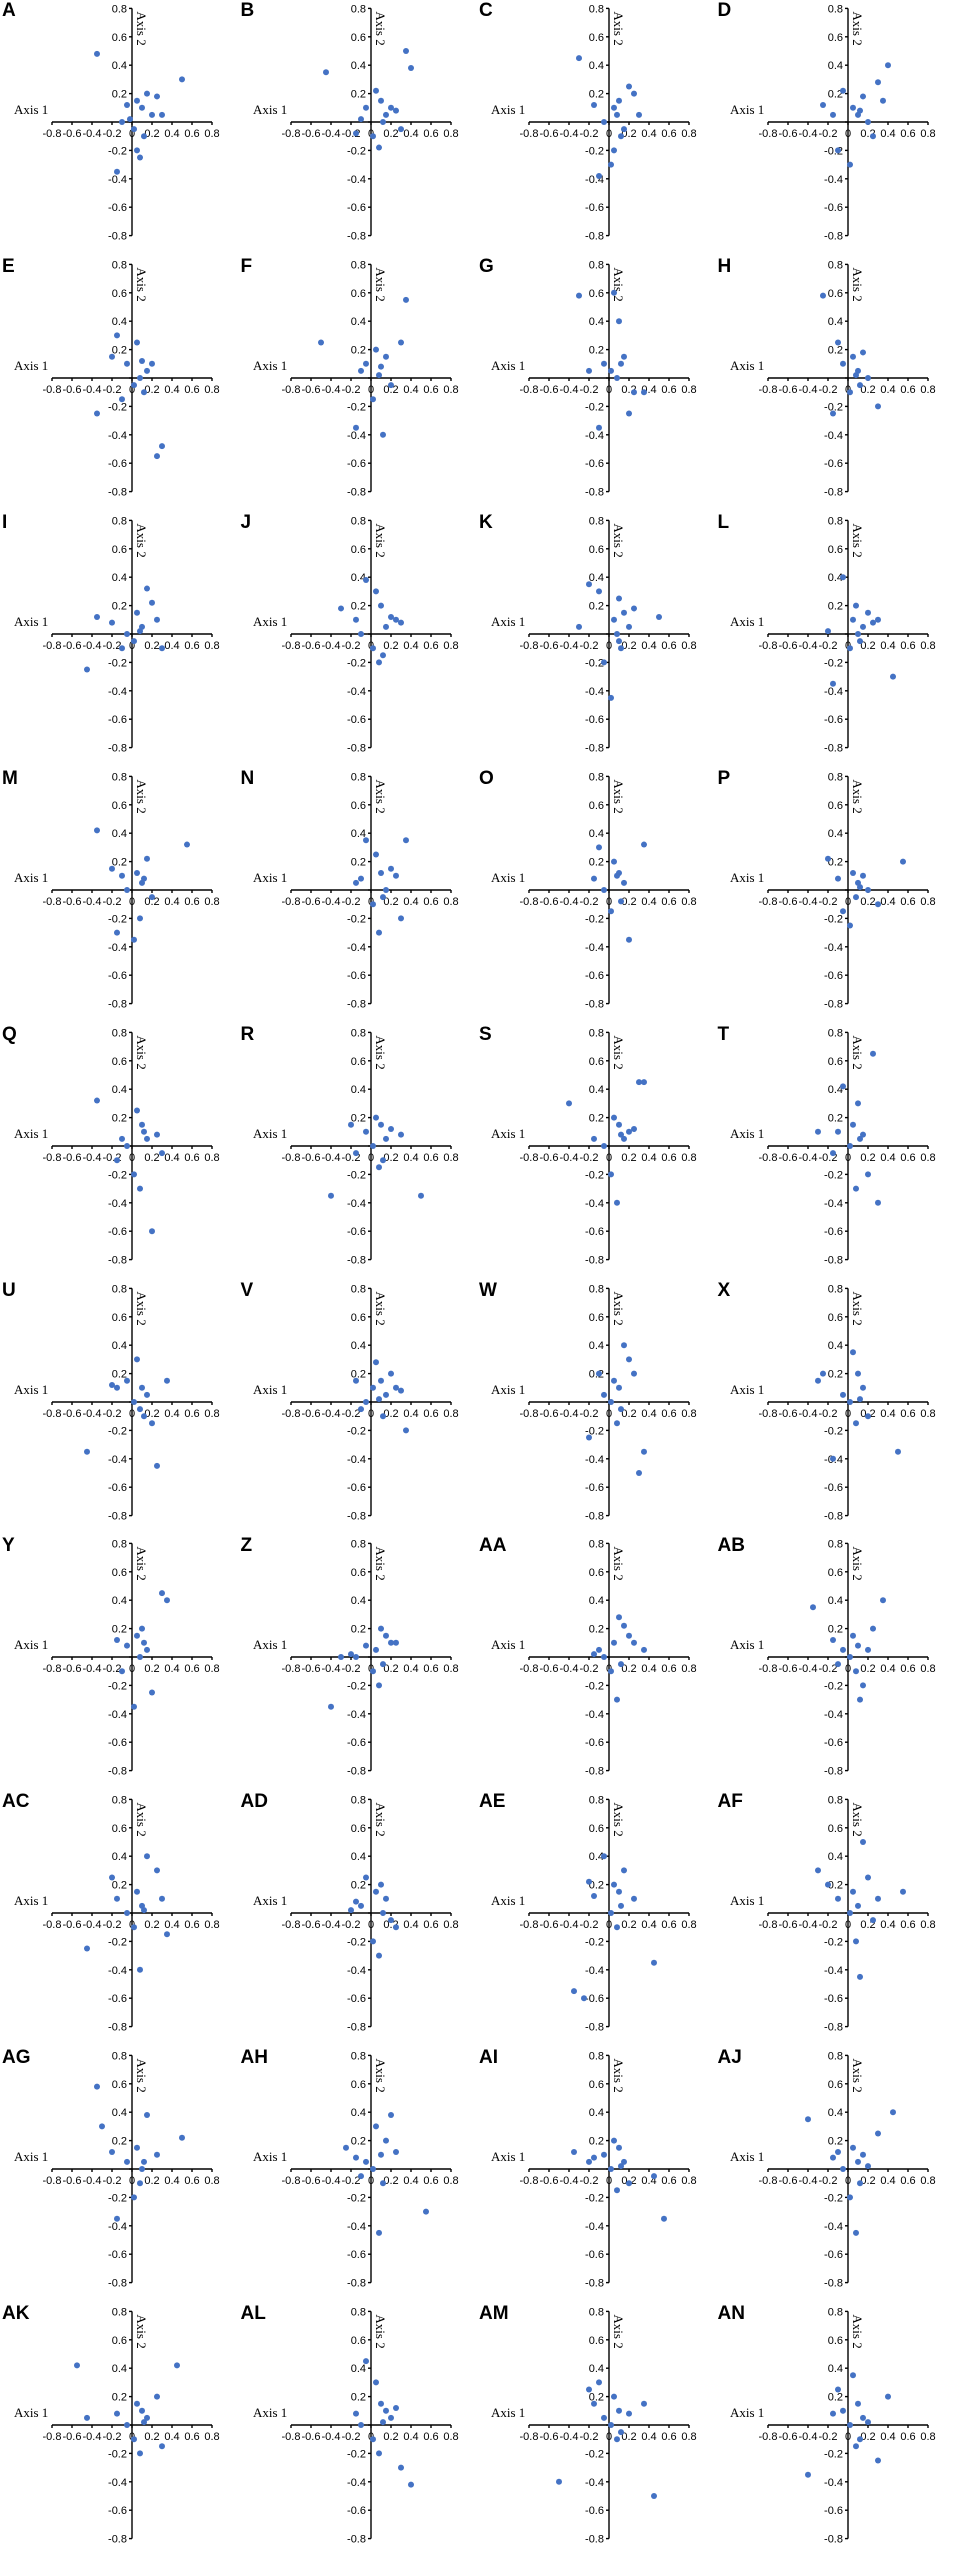 This screenshot has width=954, height=2559. What do you see at coordinates (8, 1546) in the screenshot?
I see `panel-label: Y` at bounding box center [8, 1546].